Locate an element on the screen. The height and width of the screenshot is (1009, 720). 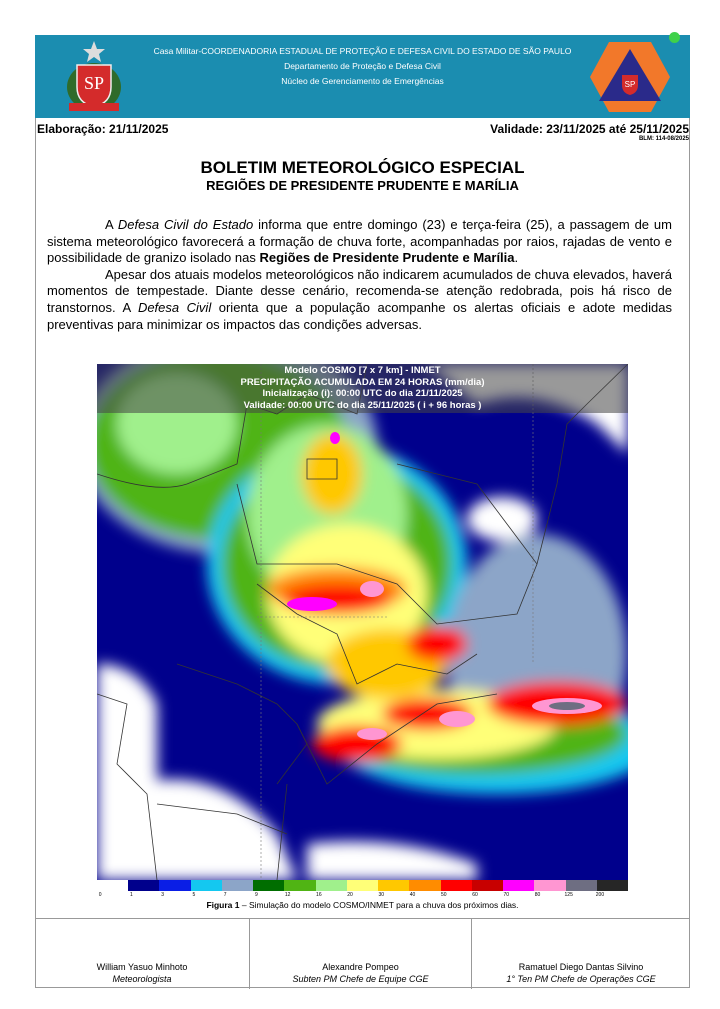
colorbar-label: 3 is located at coordinates (163, 895).